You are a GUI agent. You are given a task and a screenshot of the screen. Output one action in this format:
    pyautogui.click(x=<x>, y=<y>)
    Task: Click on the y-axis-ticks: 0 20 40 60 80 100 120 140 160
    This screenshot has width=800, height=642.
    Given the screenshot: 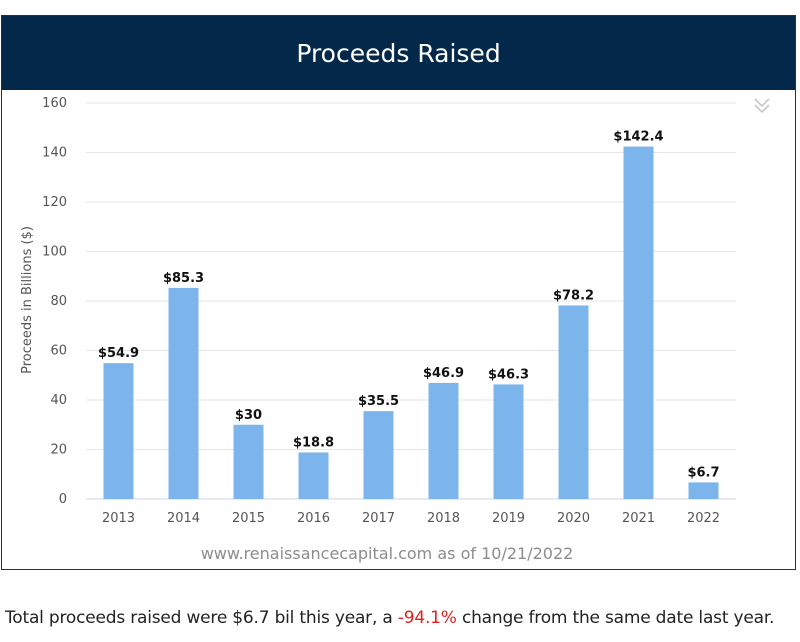 What is the action you would take?
    pyautogui.click(x=54, y=301)
    